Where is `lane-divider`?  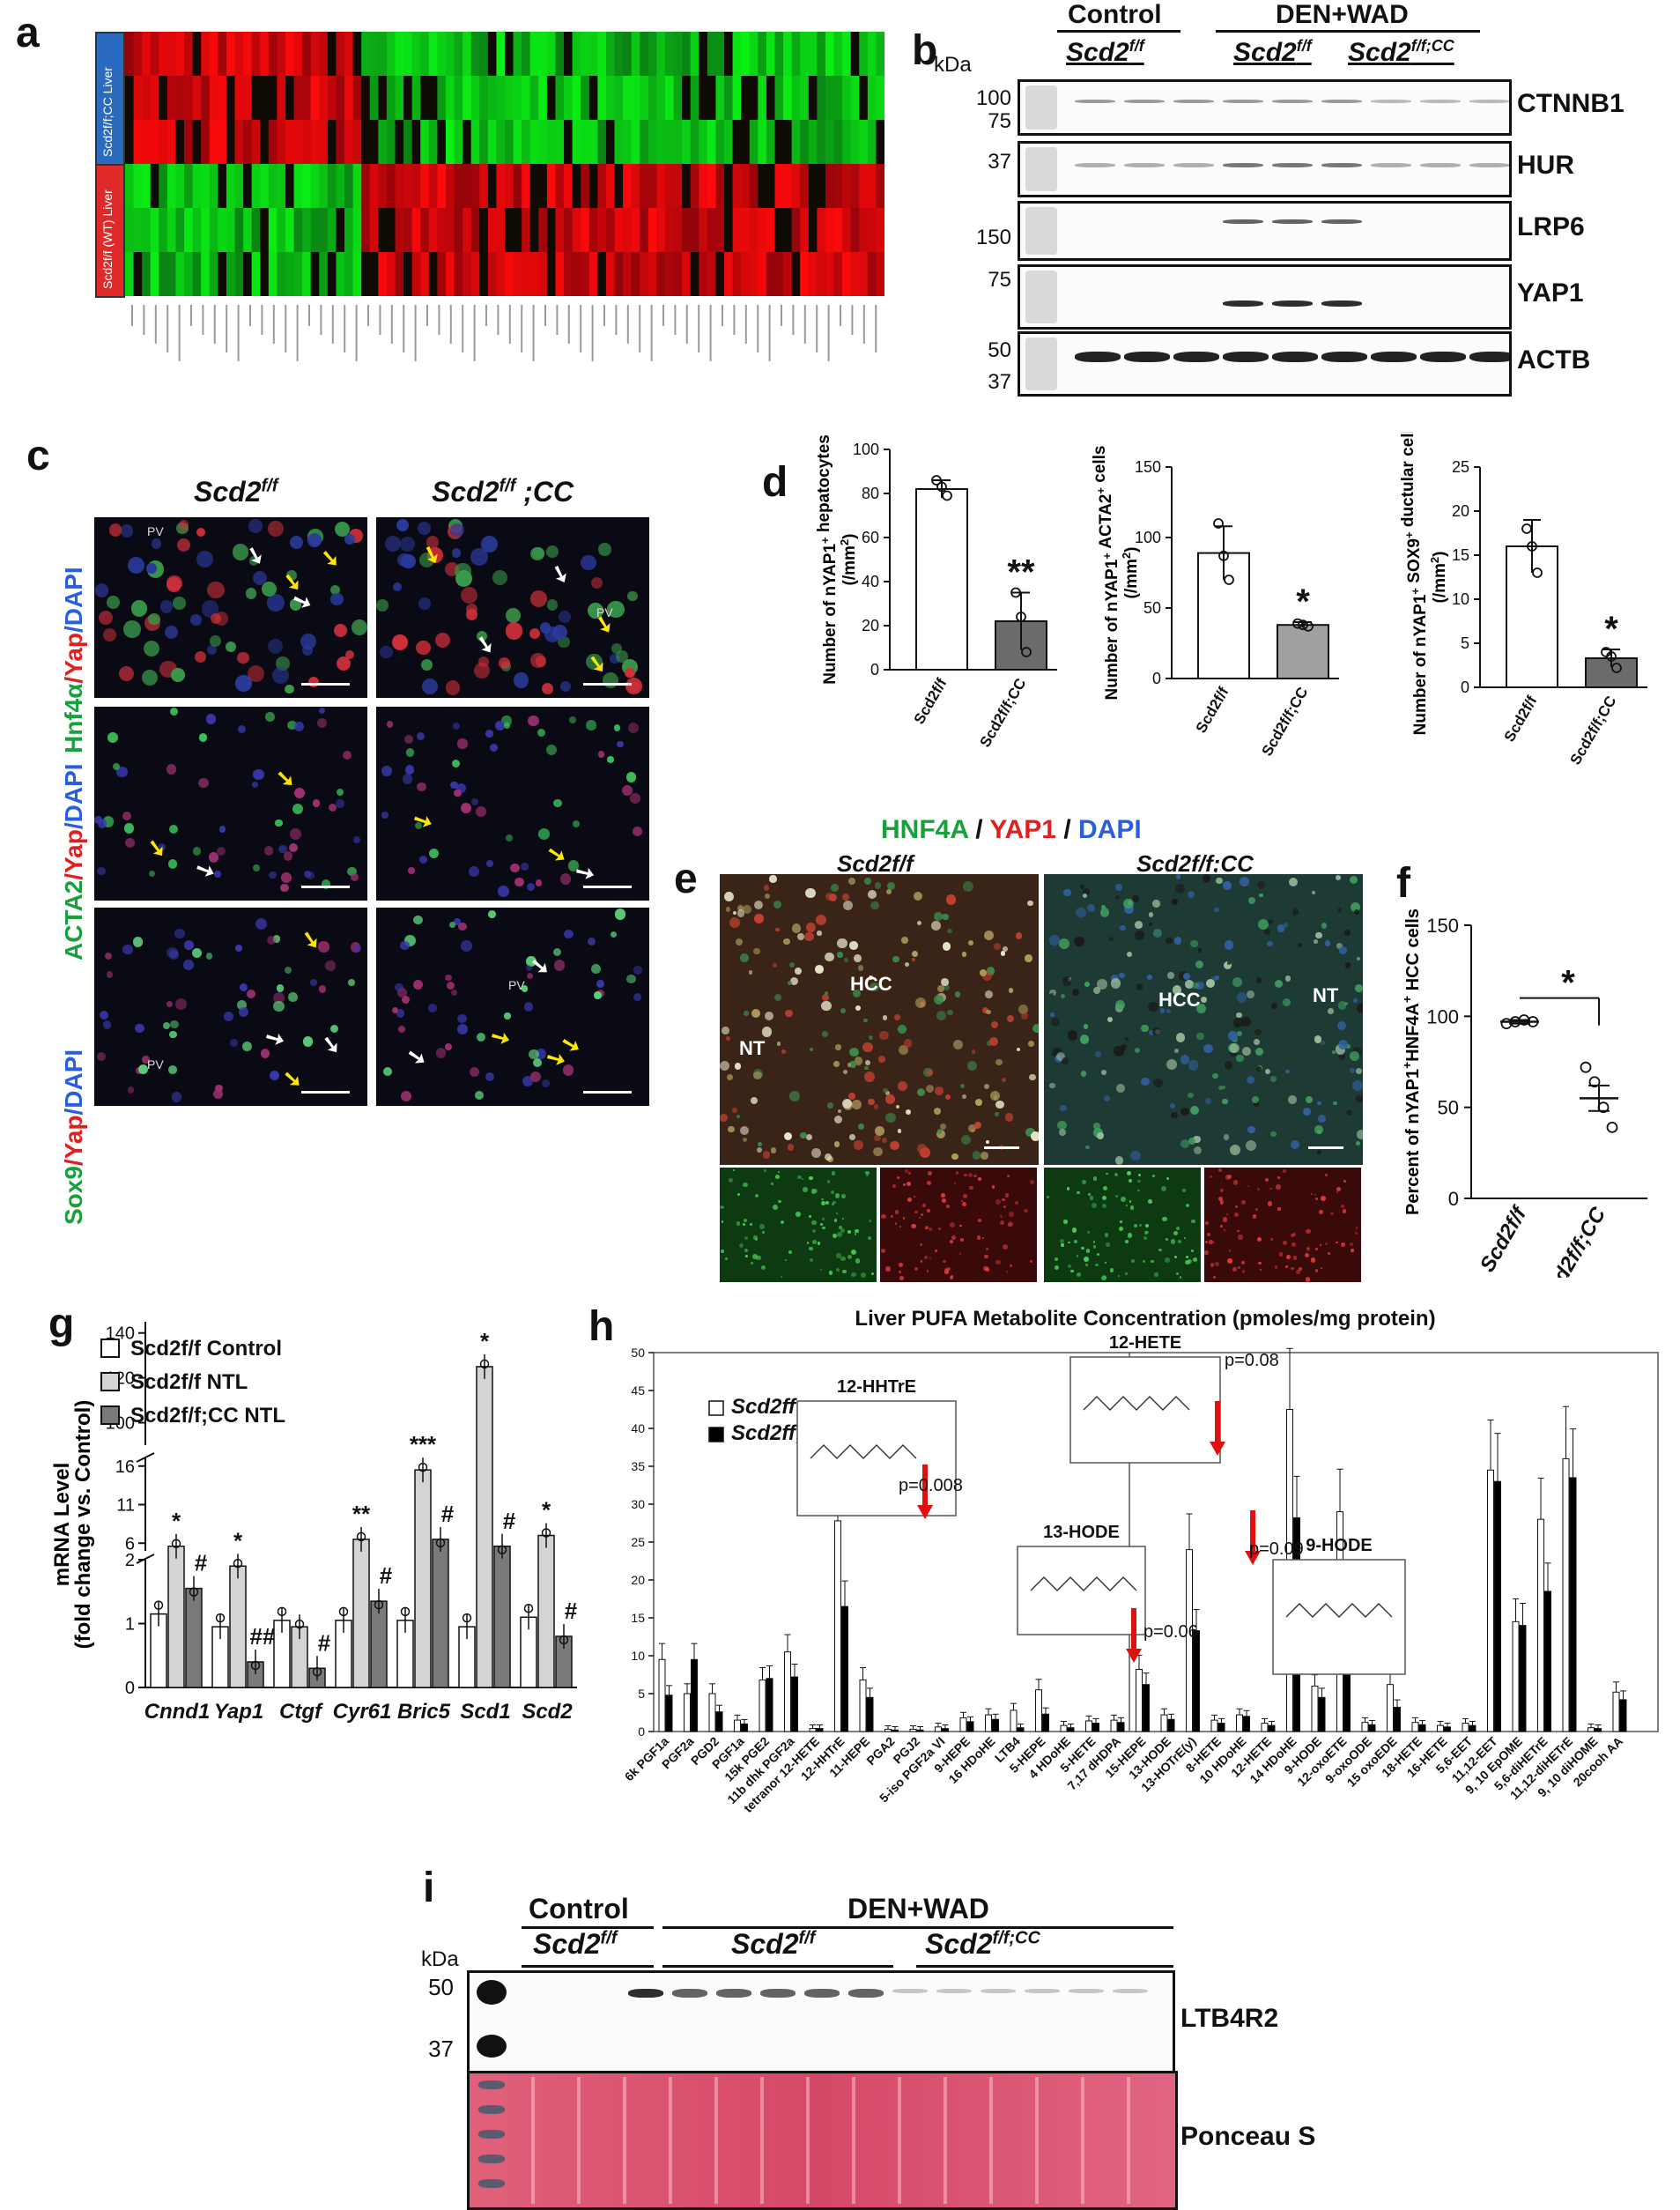 lane-divider is located at coordinates (1082, 2140).